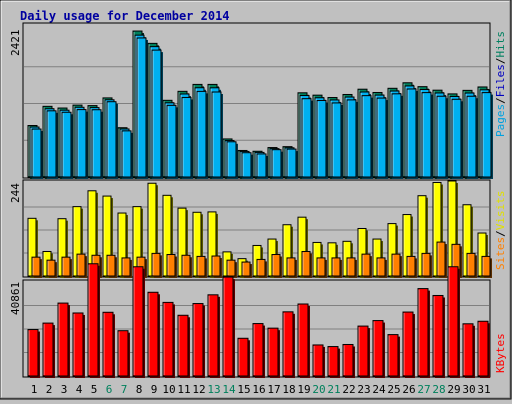  What do you see at coordinates (126, 154) in the screenshot?
I see `hits-files-pages-bar-pages-7-face` at bounding box center [126, 154].